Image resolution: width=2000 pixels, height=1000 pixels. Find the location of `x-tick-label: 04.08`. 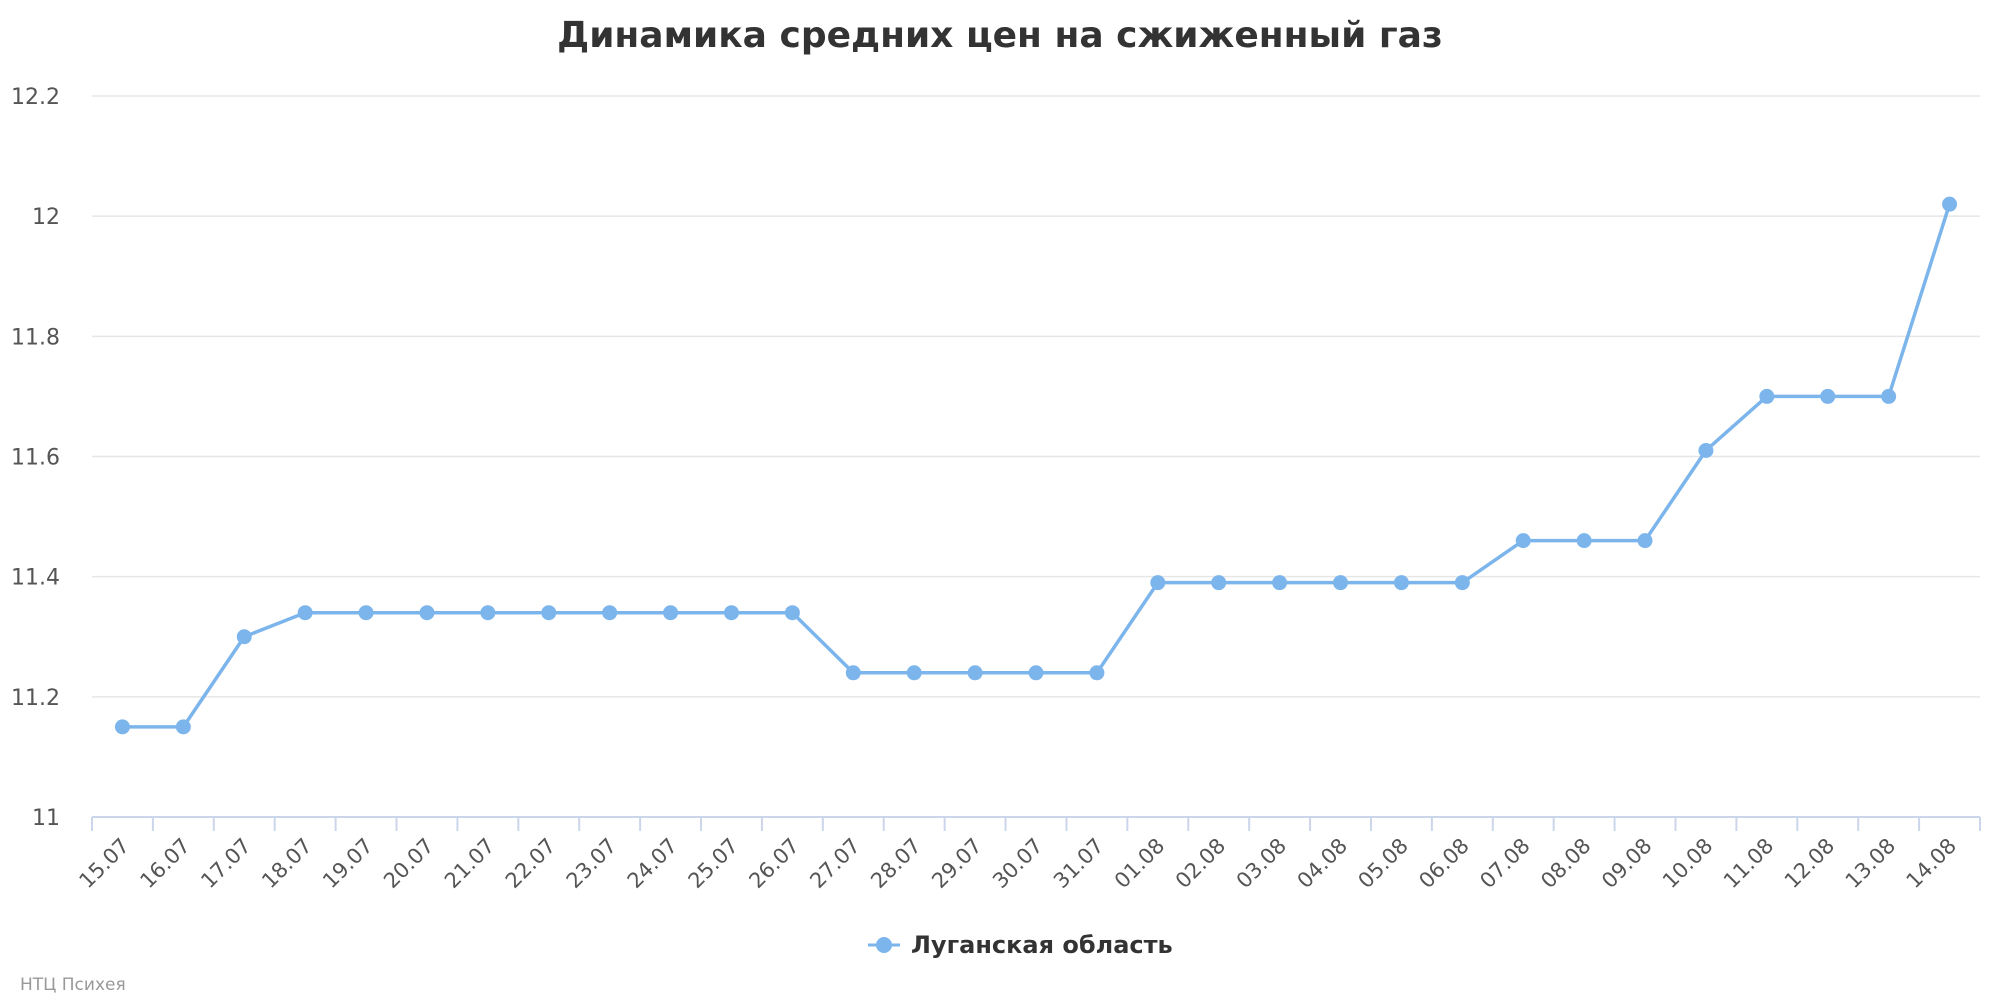

x-tick-label: 04.08 is located at coordinates (1322, 863).